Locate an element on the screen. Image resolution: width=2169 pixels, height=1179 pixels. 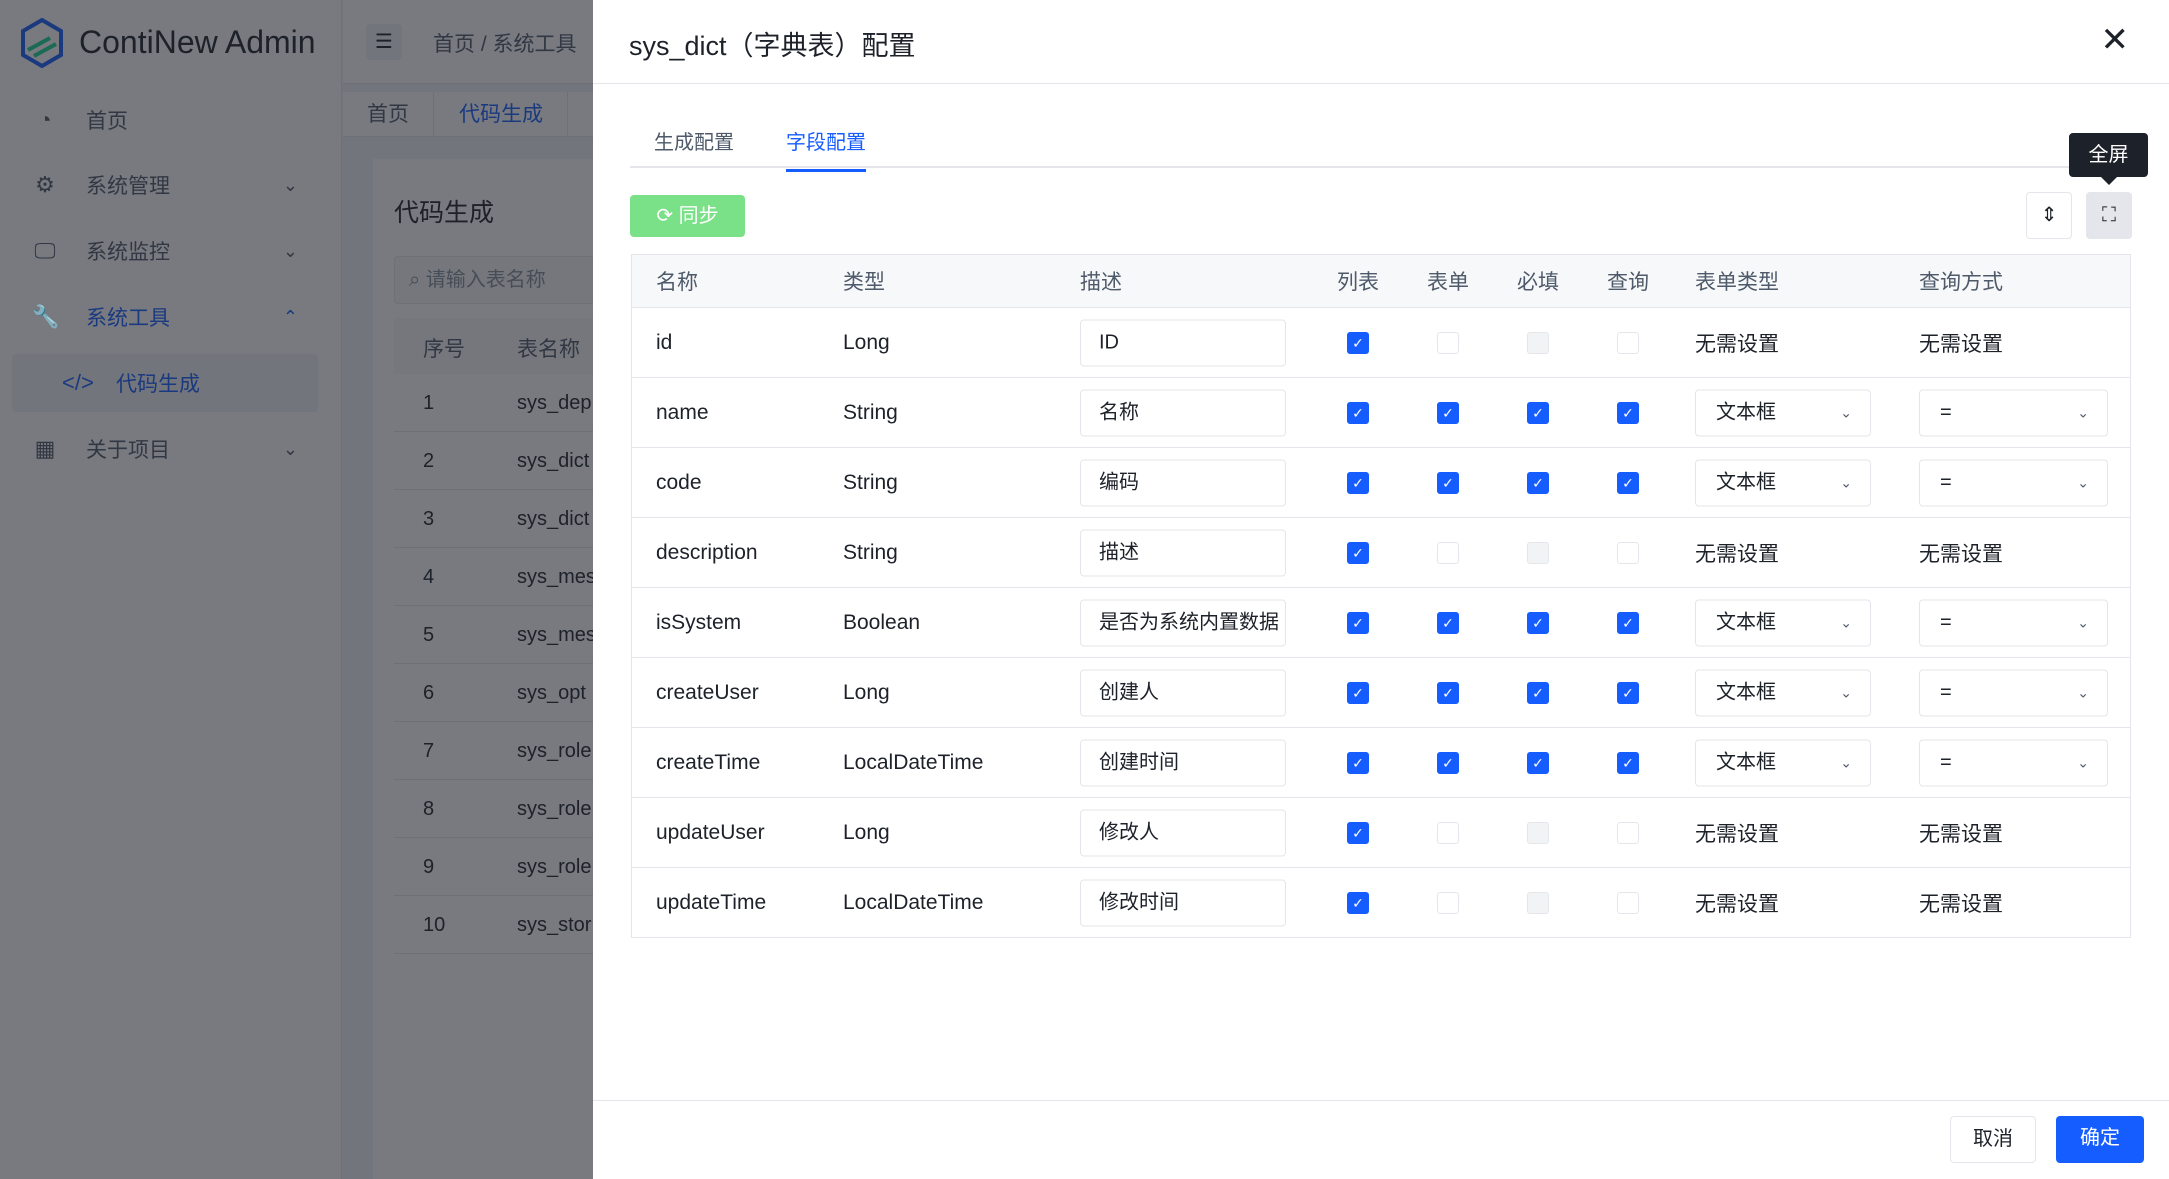
sidebar-item: ⚙ 系统管理 ⌄ is located at coordinates (165, 185).